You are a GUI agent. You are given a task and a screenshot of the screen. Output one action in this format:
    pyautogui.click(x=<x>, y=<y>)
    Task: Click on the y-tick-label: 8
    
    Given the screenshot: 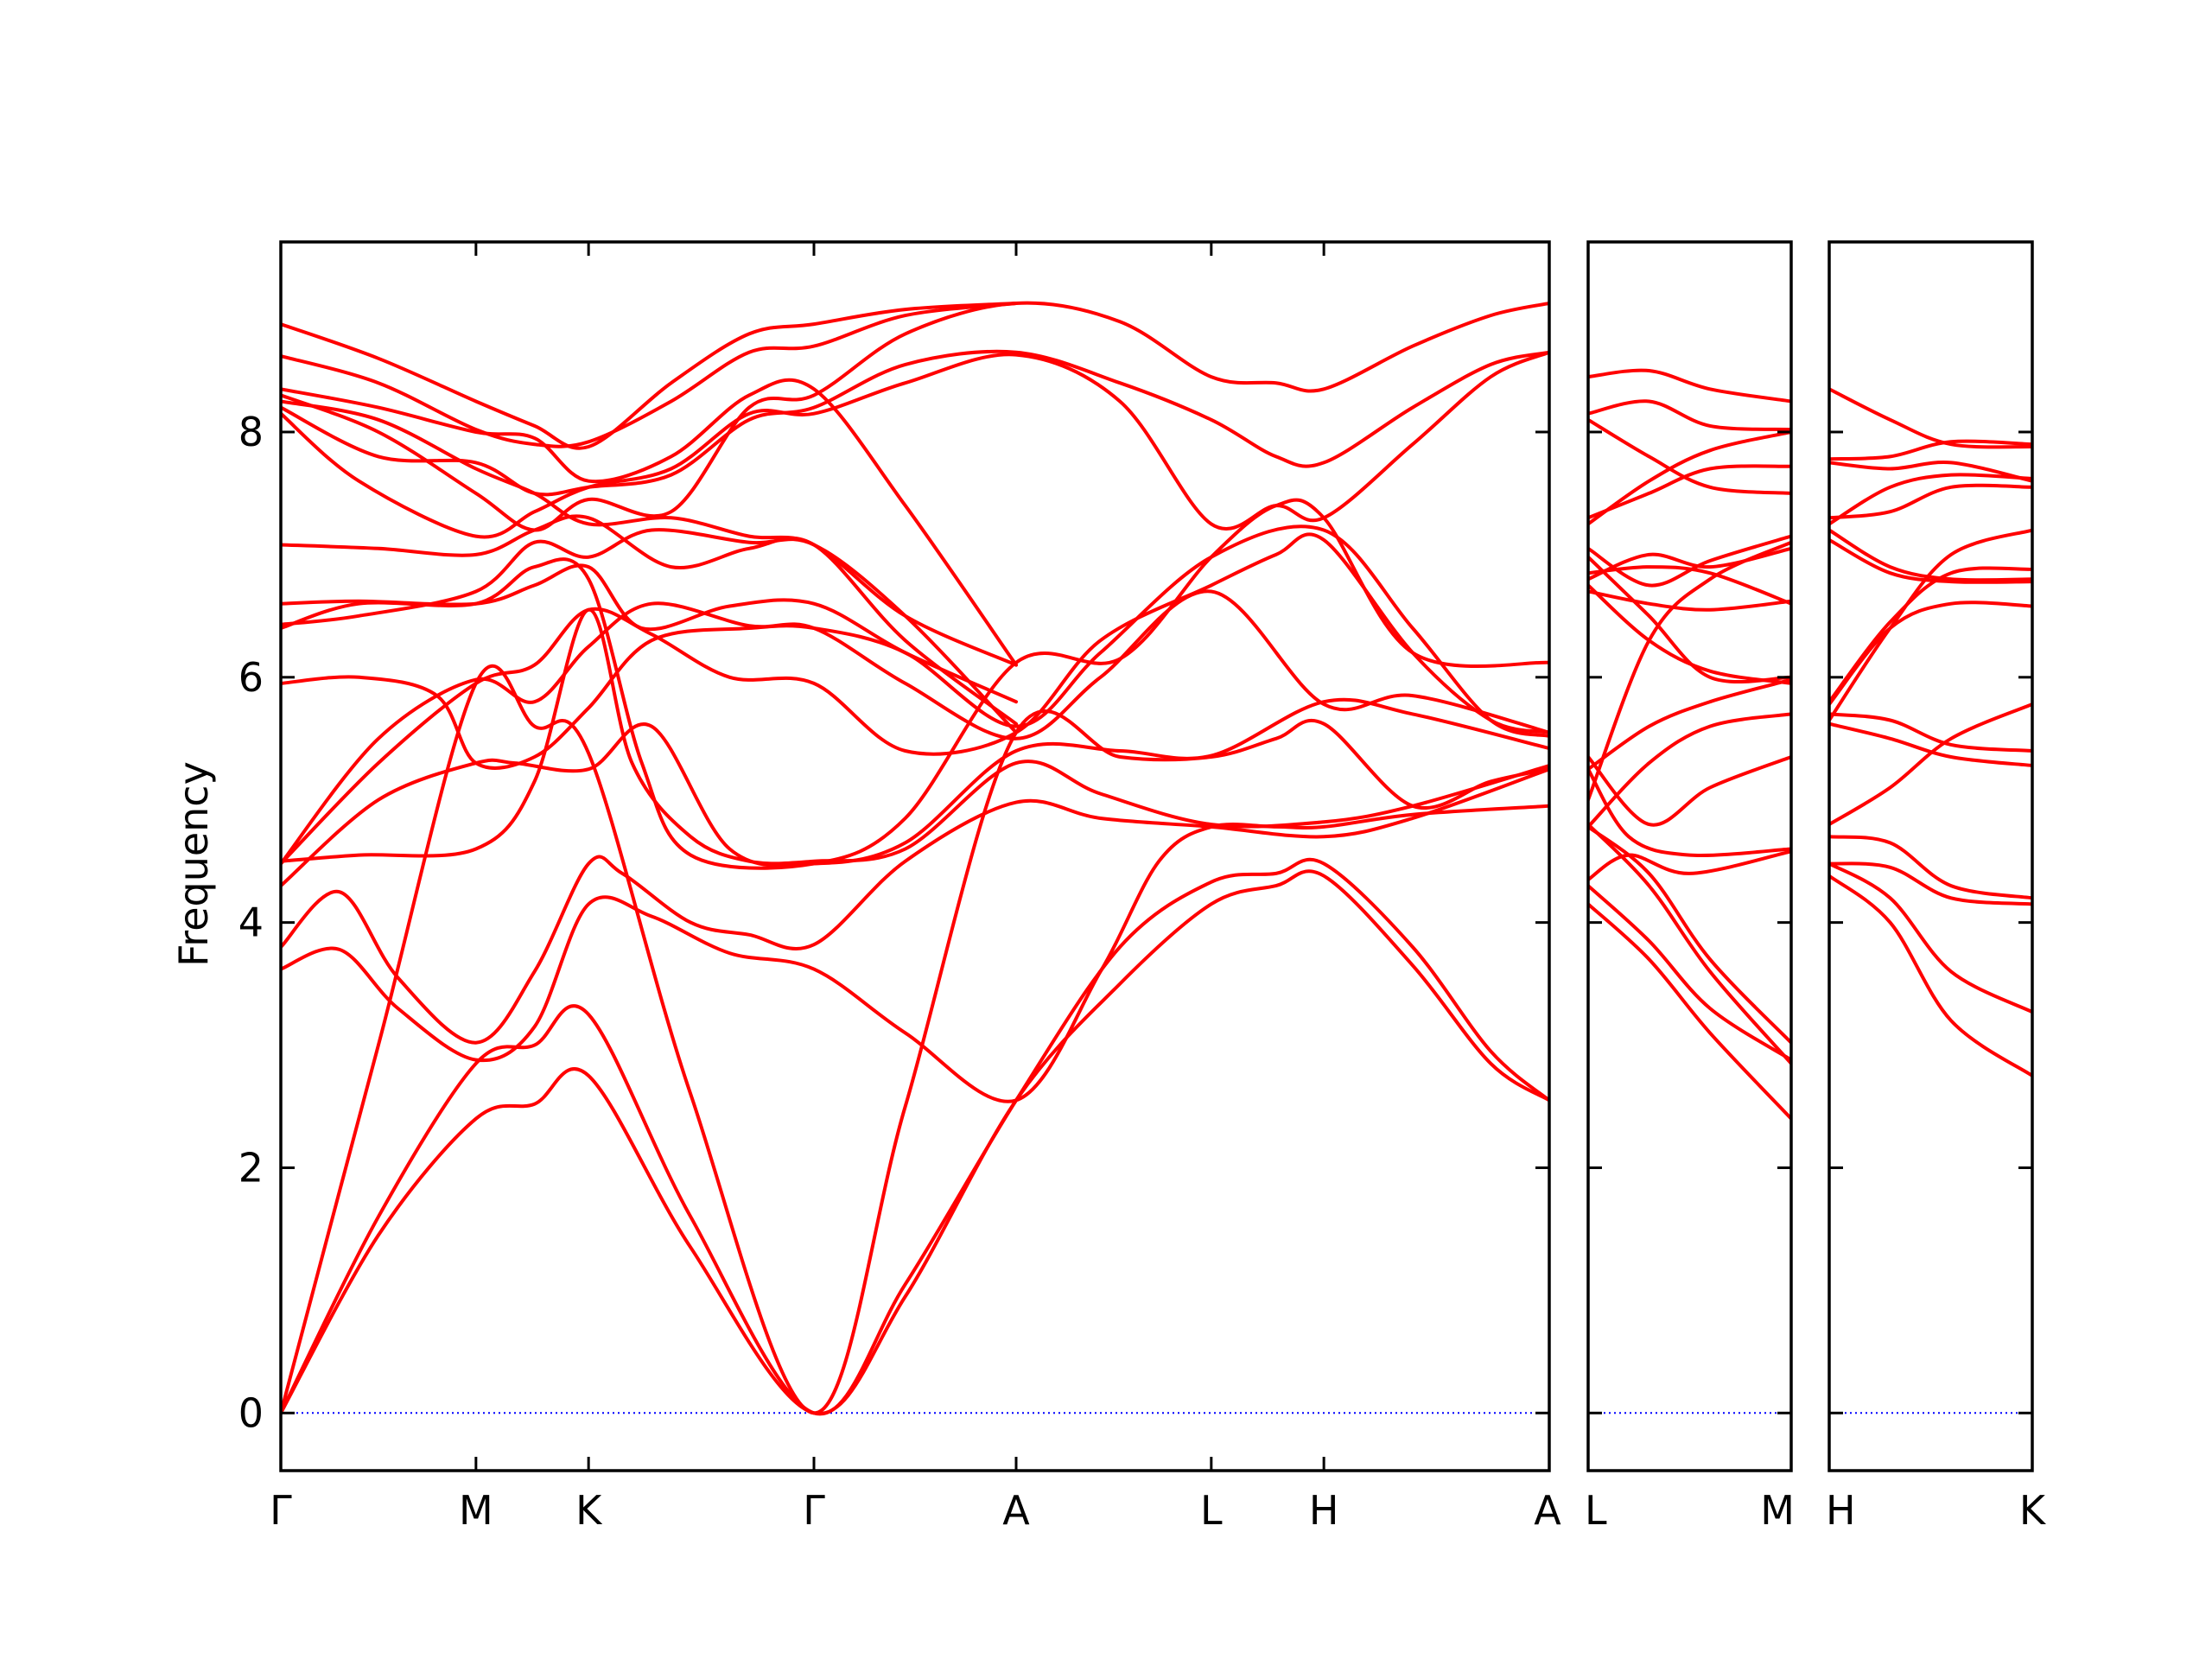 What is the action you would take?
    pyautogui.click(x=251, y=432)
    